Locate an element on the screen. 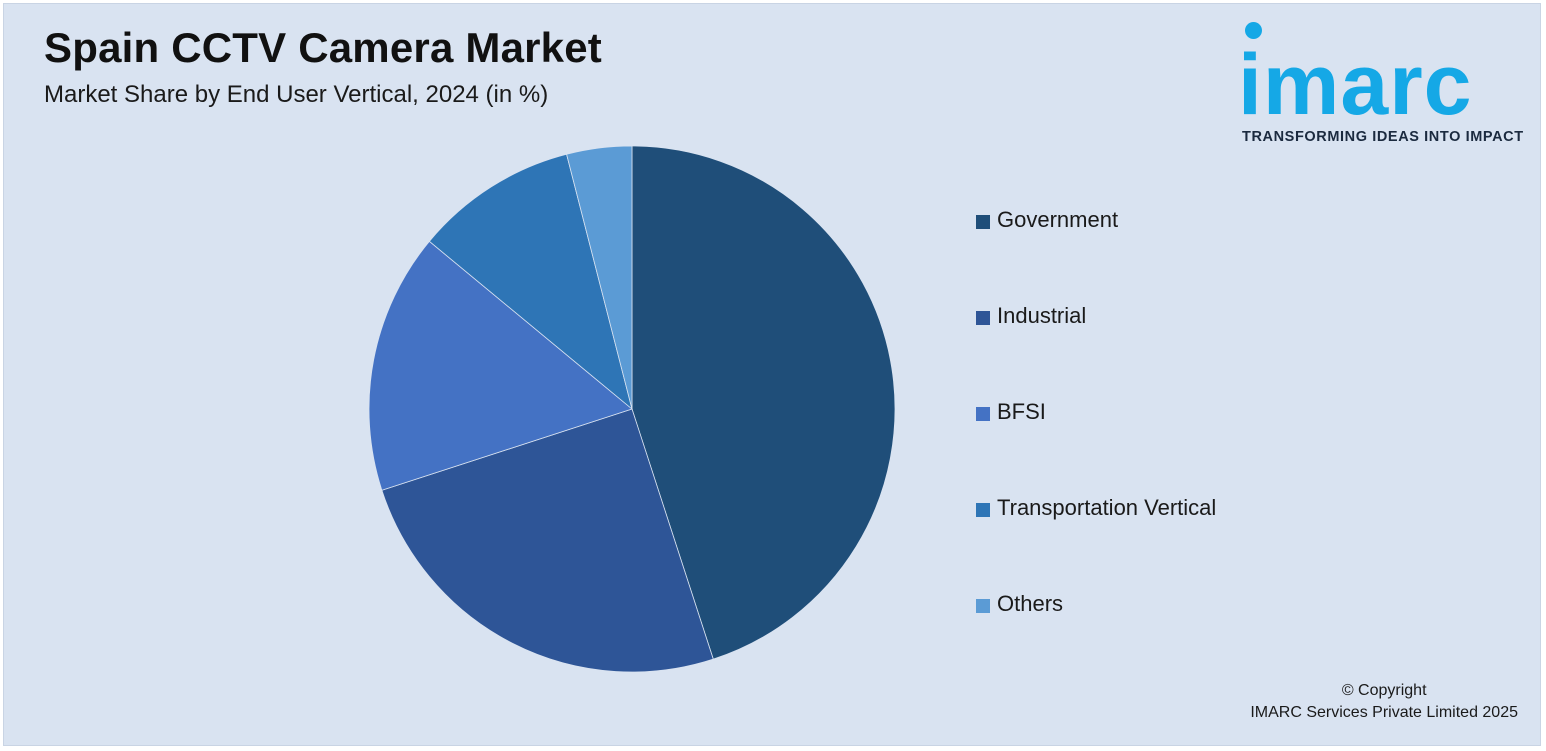 This screenshot has width=1546, height=751. copyright-line-2: IMARC Services Private Limited 2025 is located at coordinates (1384, 712).